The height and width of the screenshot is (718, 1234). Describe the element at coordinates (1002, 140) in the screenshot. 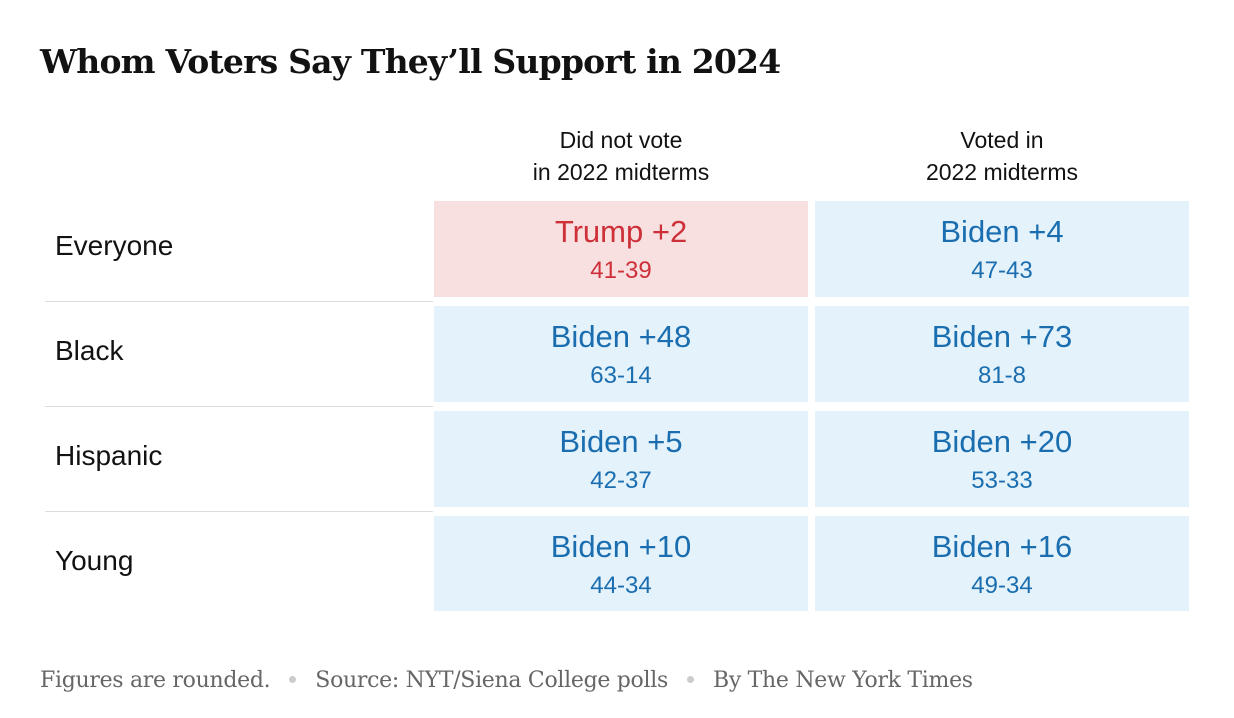

I see `column-header-line: Voted in` at that location.